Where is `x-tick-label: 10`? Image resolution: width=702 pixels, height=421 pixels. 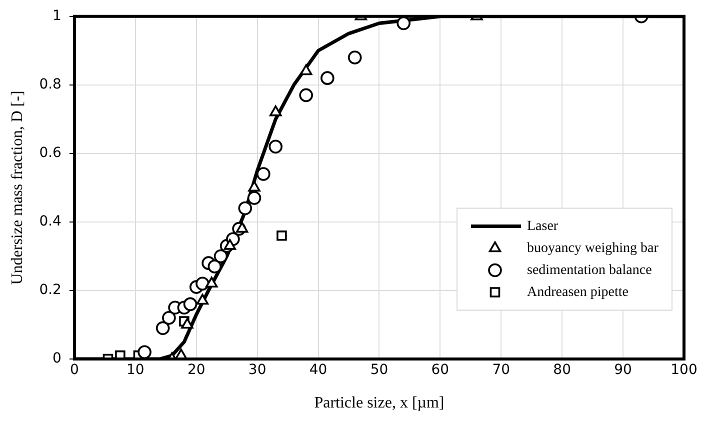
x-tick-label: 10 is located at coordinates (135, 370).